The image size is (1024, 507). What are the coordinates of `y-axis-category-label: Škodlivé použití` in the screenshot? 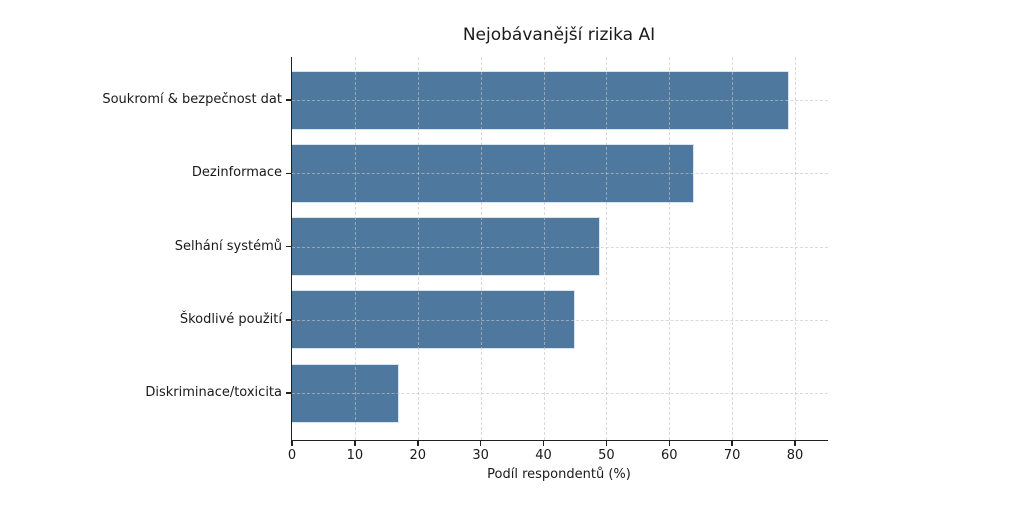 It's located at (230, 319).